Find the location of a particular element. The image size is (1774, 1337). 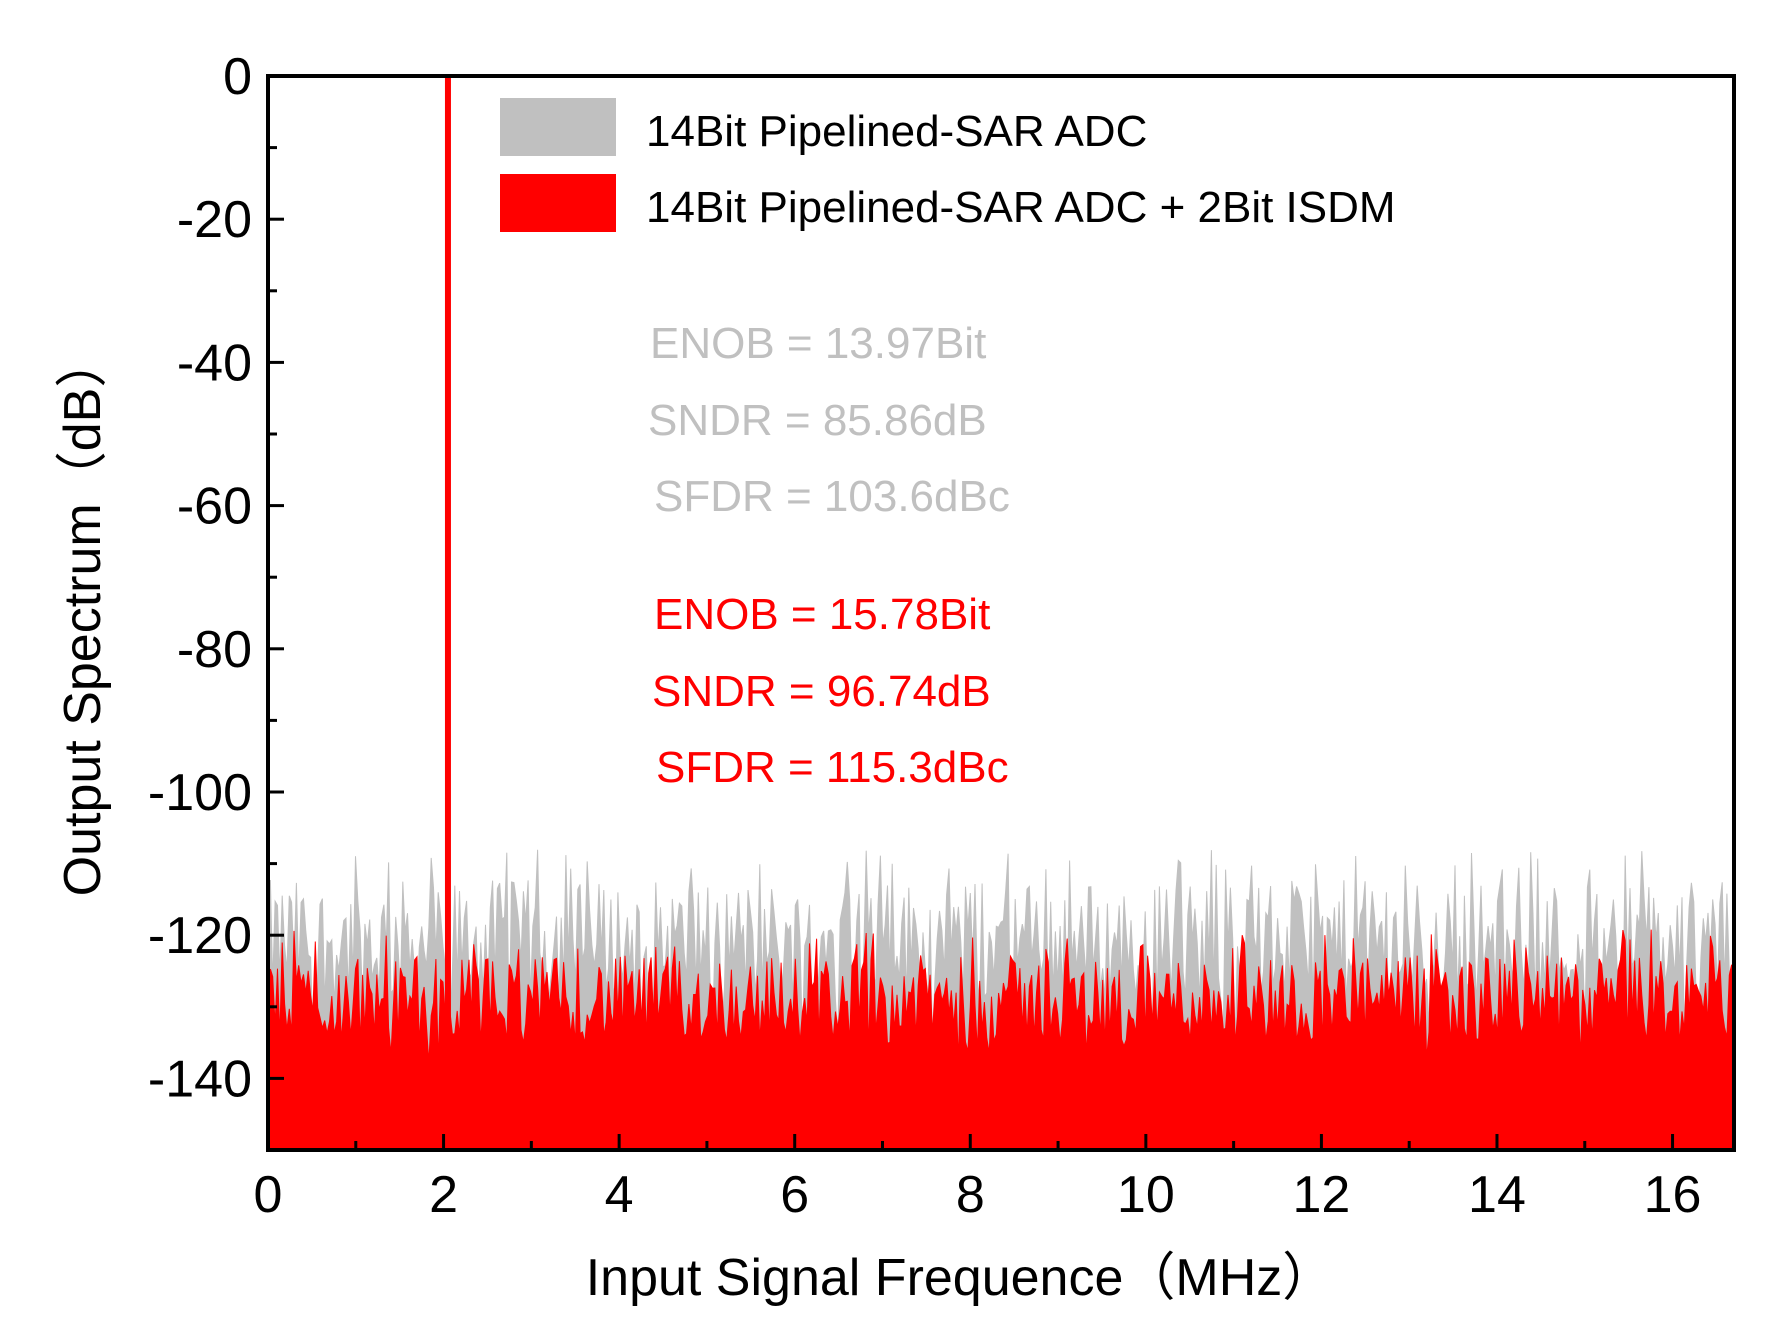

y-tick-label: 0 is located at coordinates (237, 77).